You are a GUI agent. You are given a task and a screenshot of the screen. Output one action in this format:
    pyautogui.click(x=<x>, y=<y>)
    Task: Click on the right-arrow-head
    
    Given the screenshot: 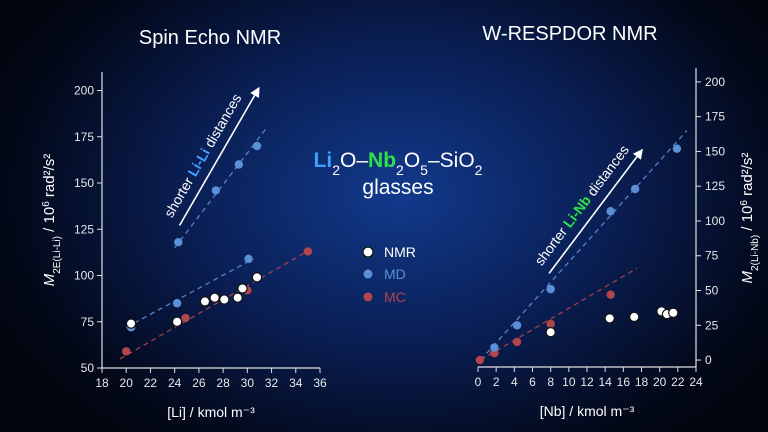 What is the action you would take?
    pyautogui.click(x=637, y=154)
    